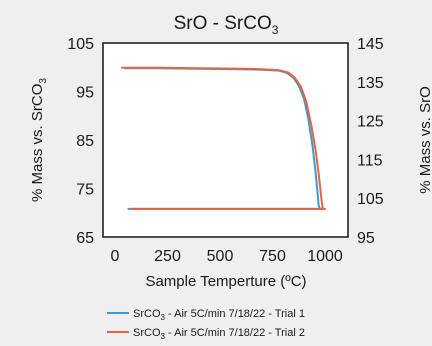 Image resolution: width=432 pixels, height=346 pixels. I want to click on legend-entry-2: SrCO3 - Air 5C/min 7/18/22 - Trial 2, so click(219, 334).